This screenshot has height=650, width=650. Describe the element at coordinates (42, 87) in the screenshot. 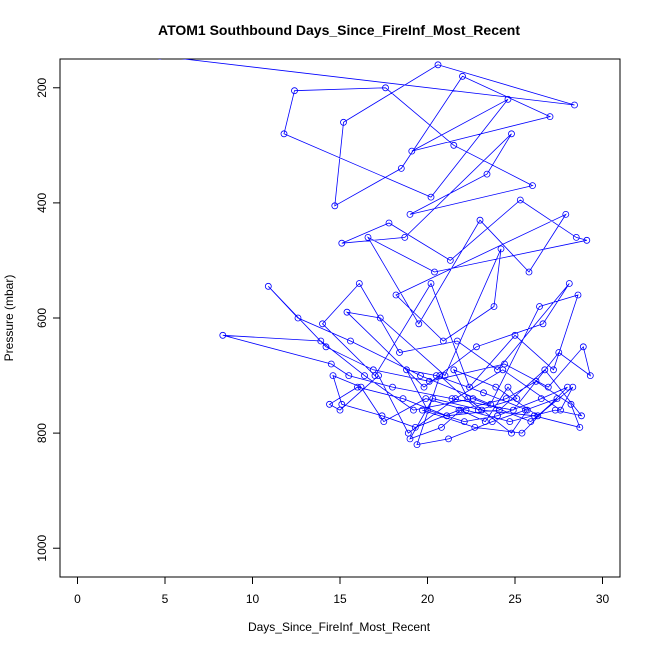

I see `y-tick-label: 200` at that location.